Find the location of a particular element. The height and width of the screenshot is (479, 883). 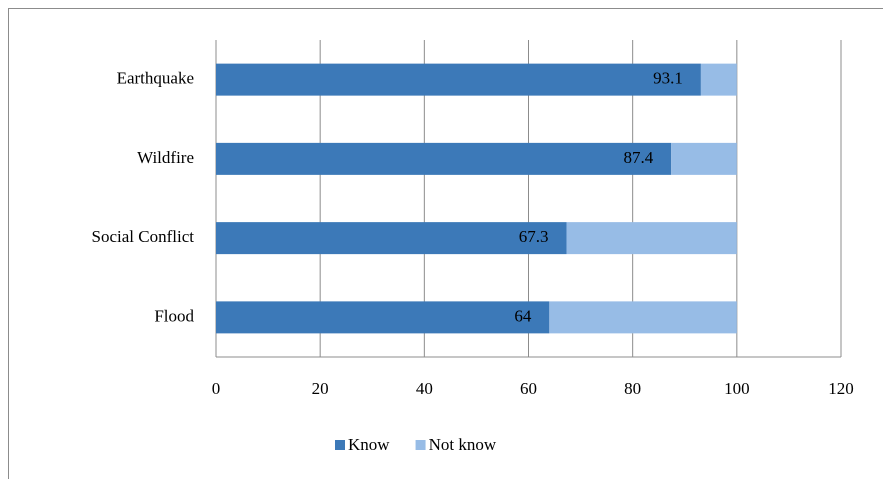

y-tick-label: Flood is located at coordinates (174, 315).